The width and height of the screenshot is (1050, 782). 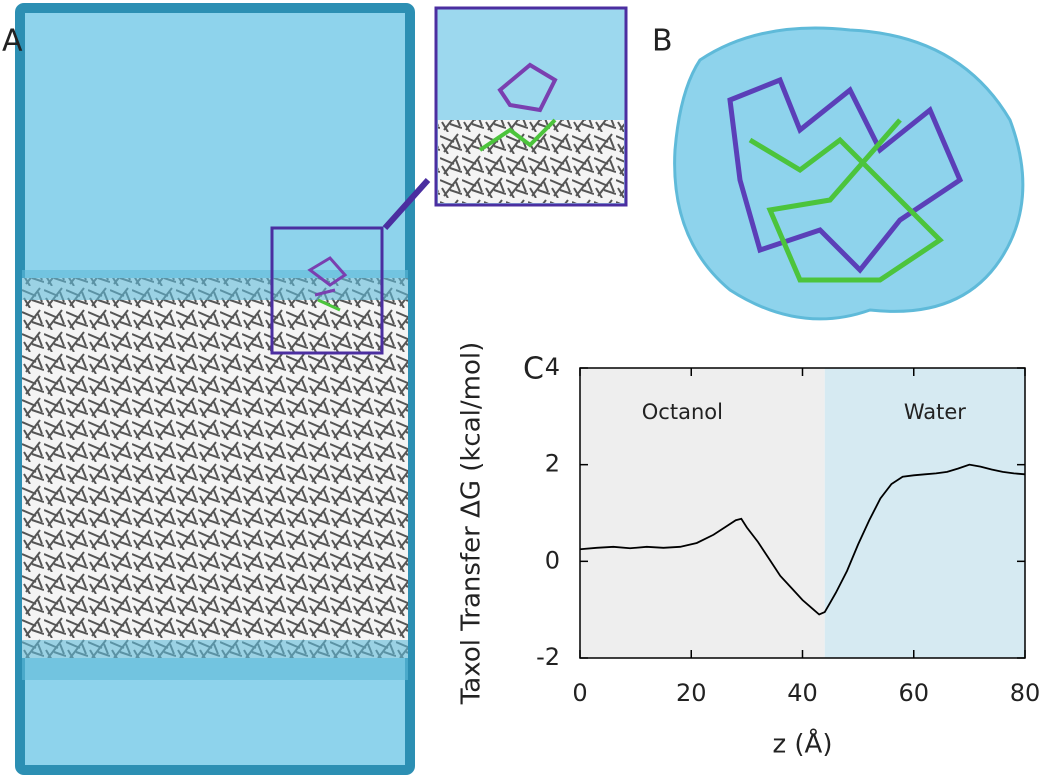 I want to click on y-tick-label: 2, so click(x=552, y=464).